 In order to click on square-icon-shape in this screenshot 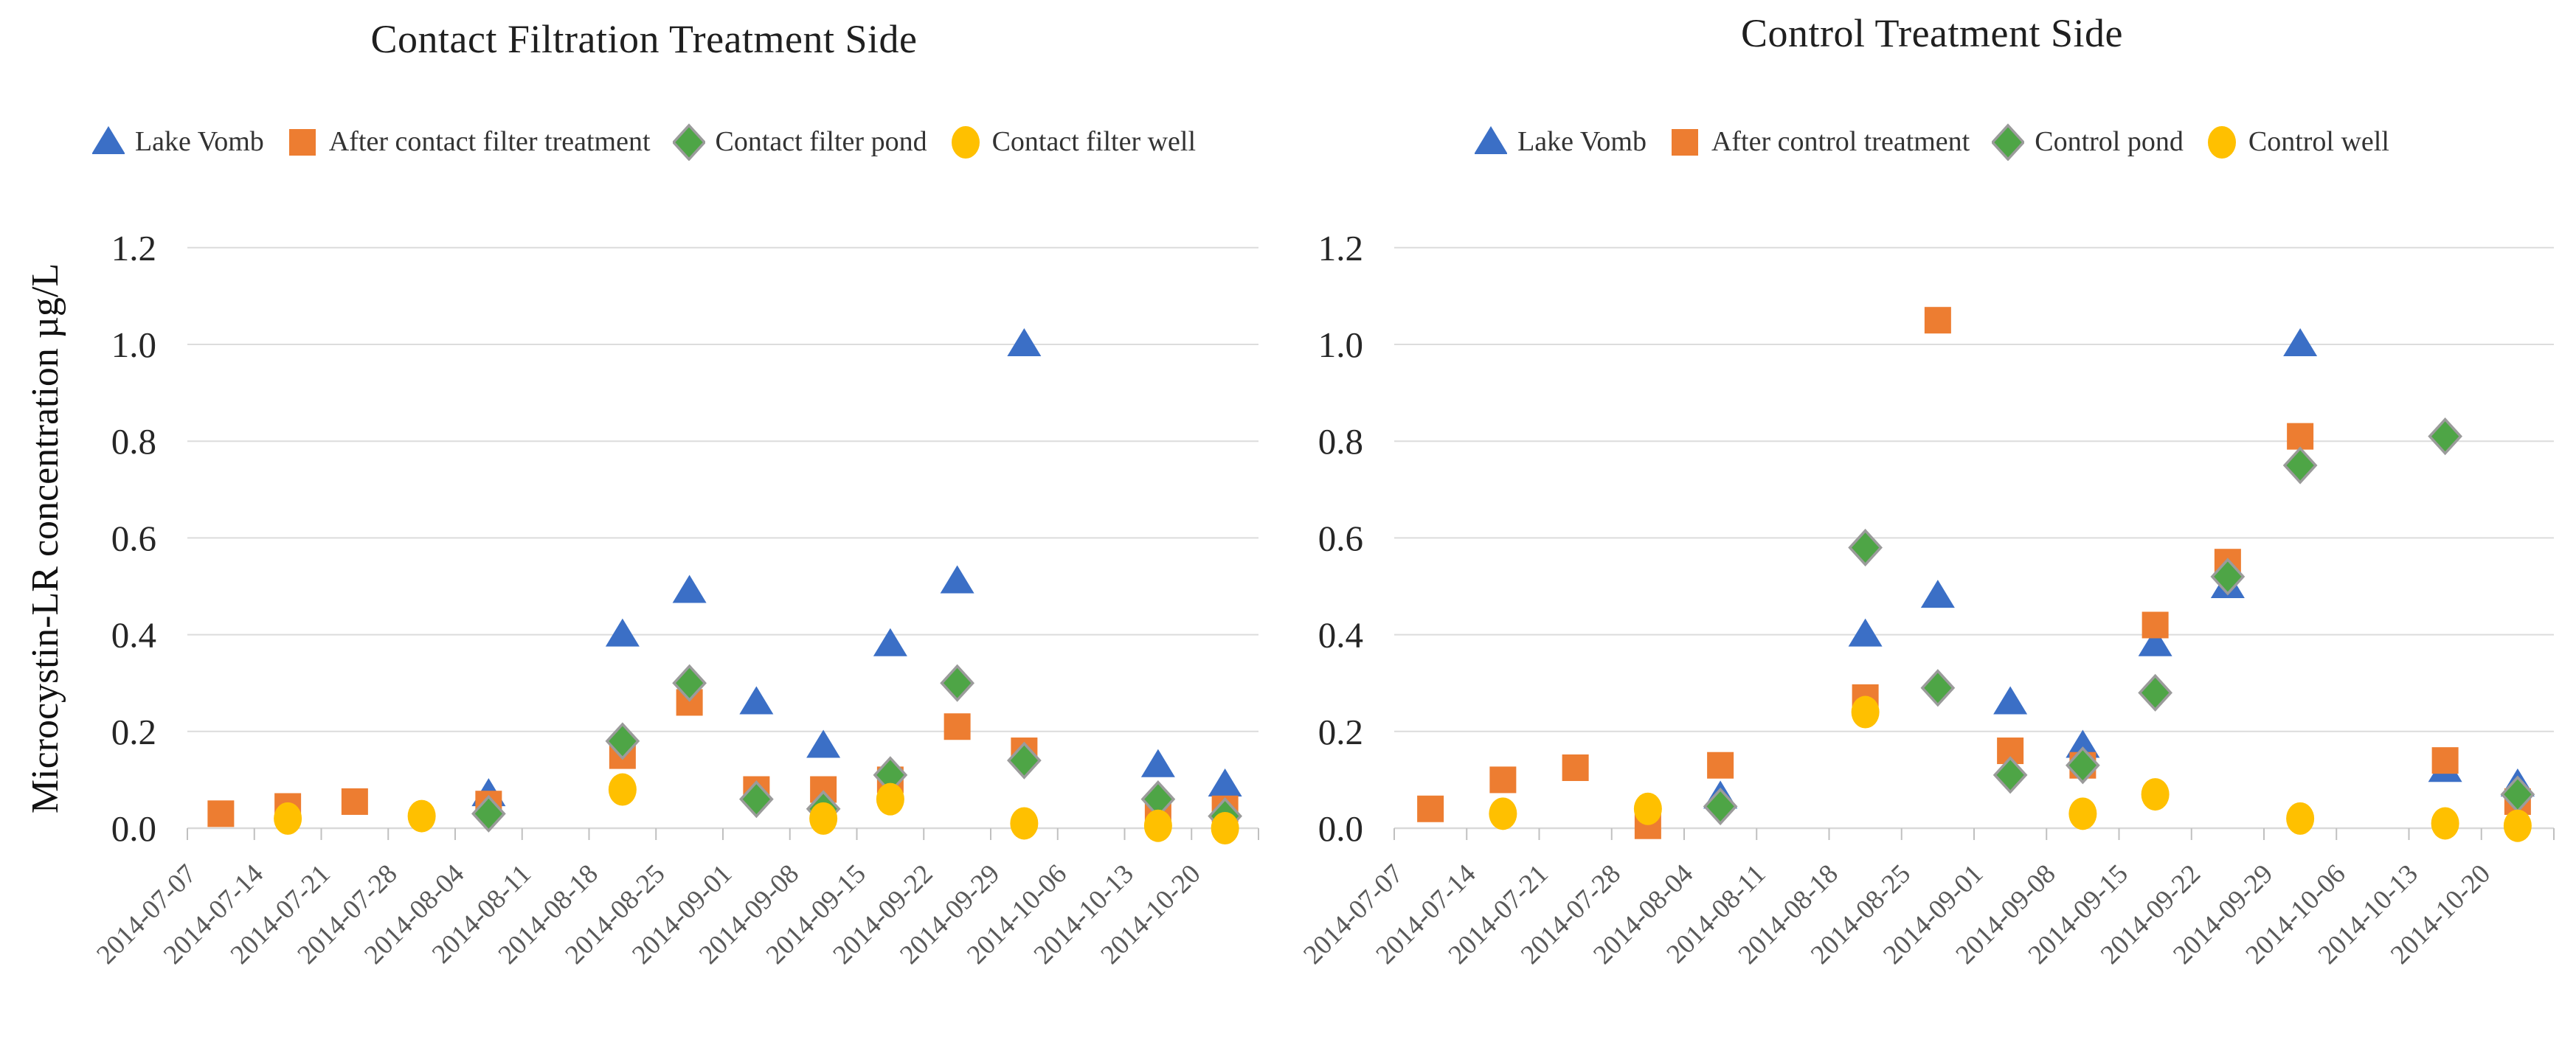, I will do `click(1685, 142)`.